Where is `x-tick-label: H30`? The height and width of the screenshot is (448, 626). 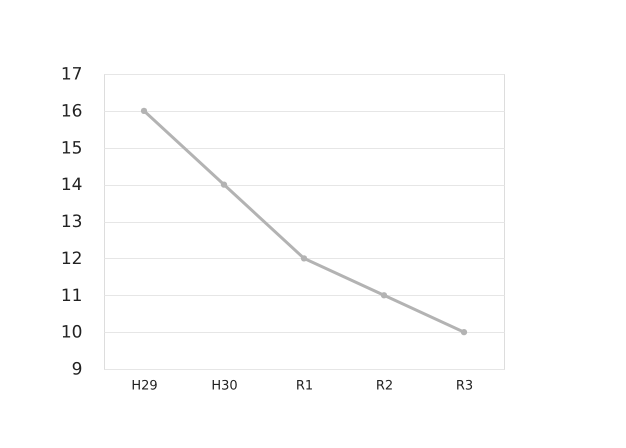
x-tick-label: H30 is located at coordinates (224, 386).